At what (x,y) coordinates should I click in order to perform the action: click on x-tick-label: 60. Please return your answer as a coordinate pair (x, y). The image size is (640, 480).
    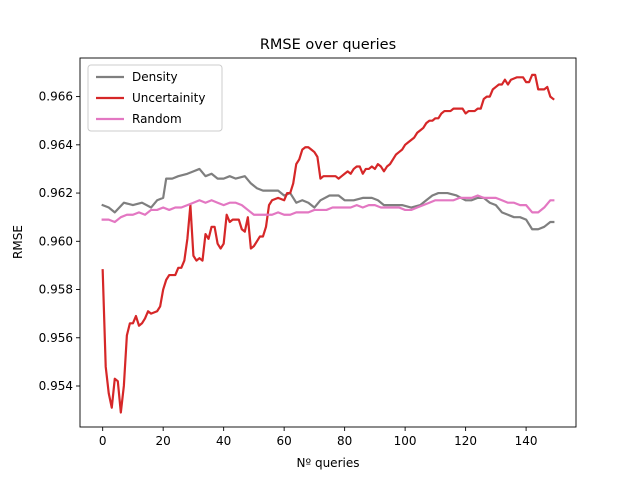
    Looking at the image, I should click on (284, 441).